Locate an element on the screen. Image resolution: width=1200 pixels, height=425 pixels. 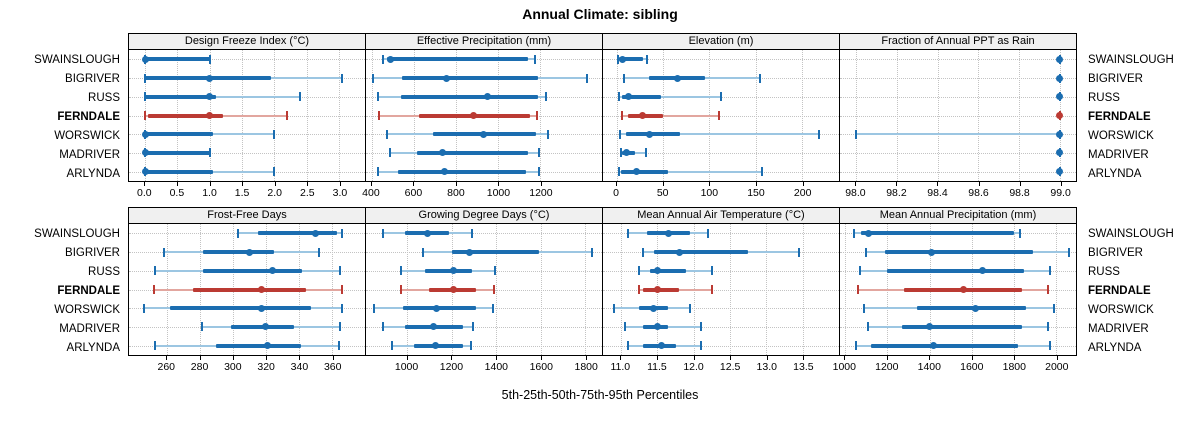
panel-header: Fraction of Annual PPT as Rain is located at coordinates (958, 41).